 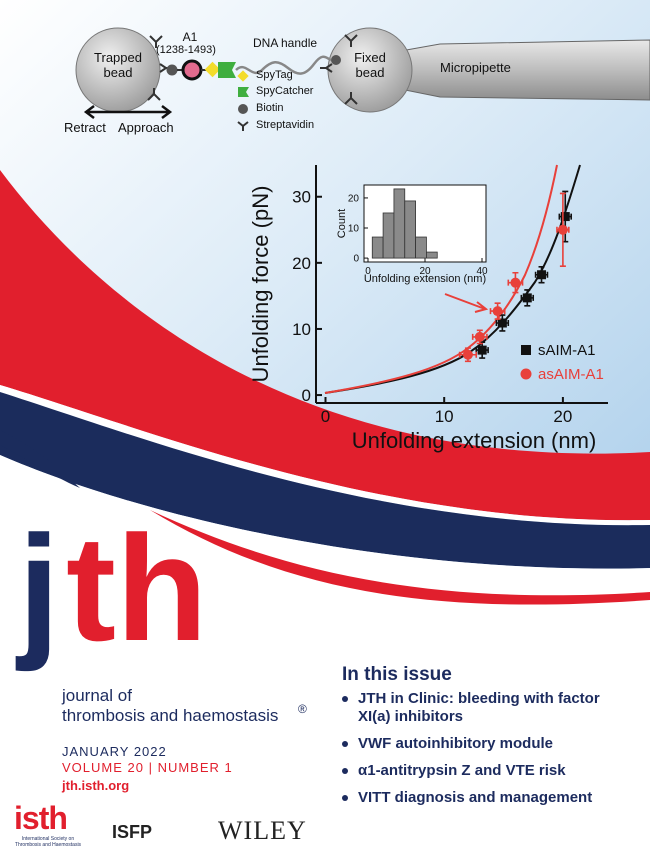 What do you see at coordinates (227, 70) in the screenshot?
I see `spycatcher` at bounding box center [227, 70].